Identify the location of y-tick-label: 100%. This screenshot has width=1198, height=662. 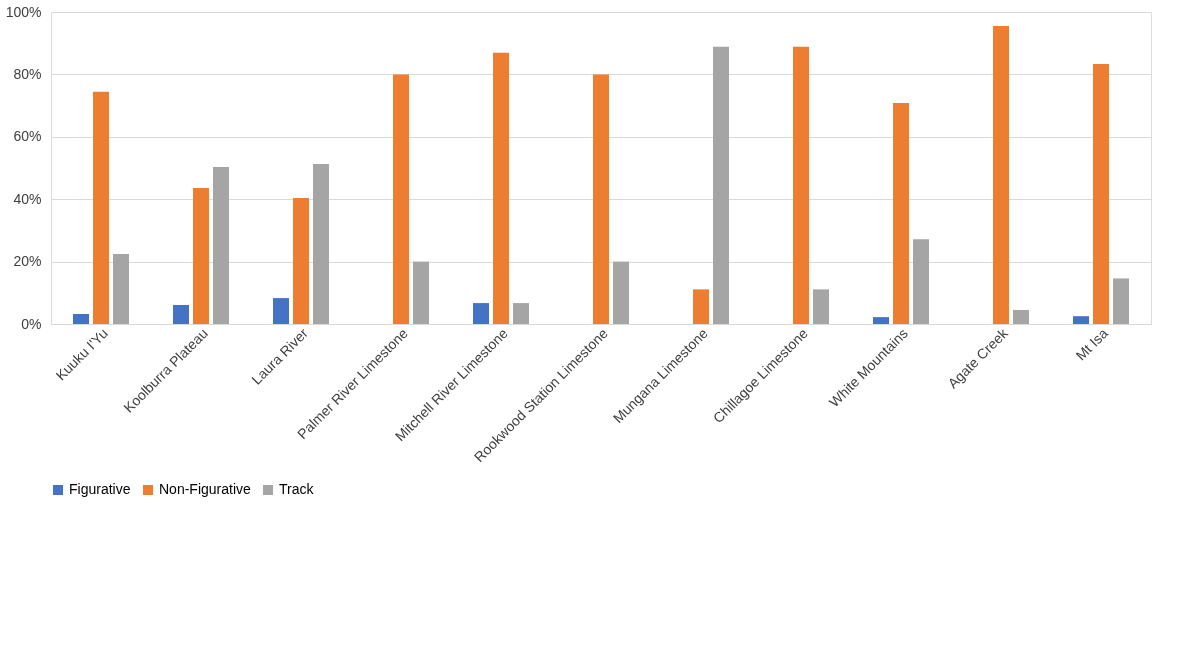
(23, 11).